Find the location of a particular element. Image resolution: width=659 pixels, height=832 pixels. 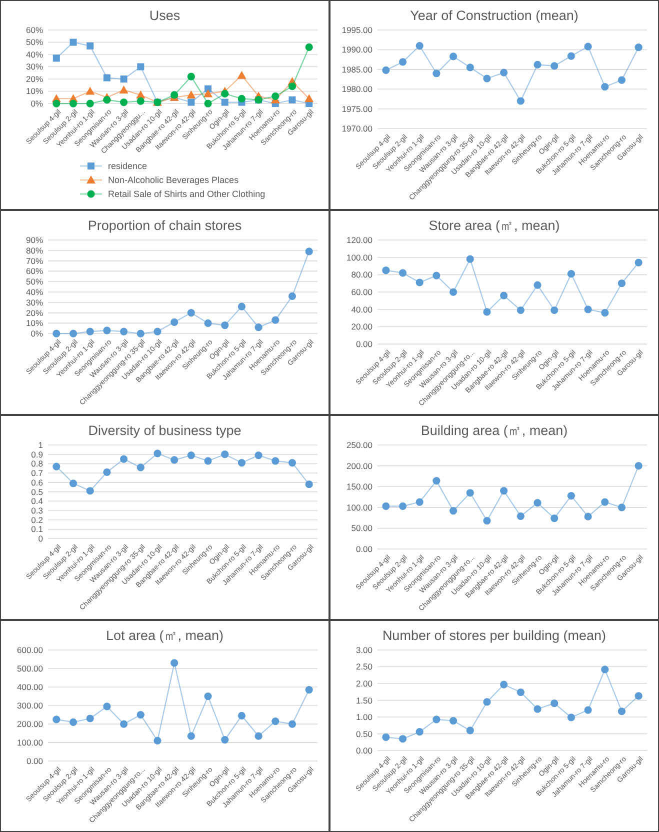

y-tick-label: 3.00 is located at coordinates (364, 649).